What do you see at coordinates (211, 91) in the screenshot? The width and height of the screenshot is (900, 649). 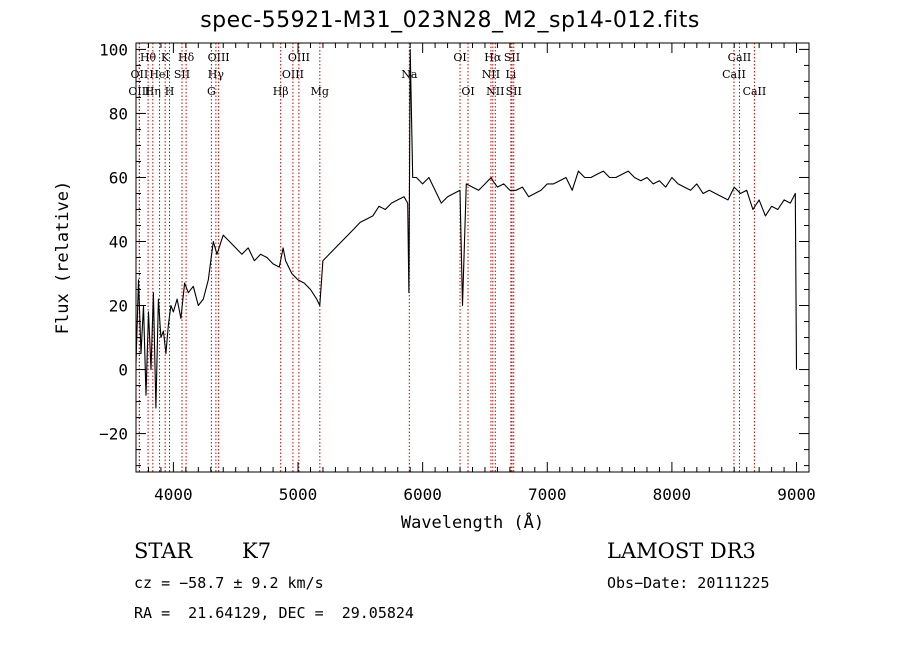 I see `line-label: G` at bounding box center [211, 91].